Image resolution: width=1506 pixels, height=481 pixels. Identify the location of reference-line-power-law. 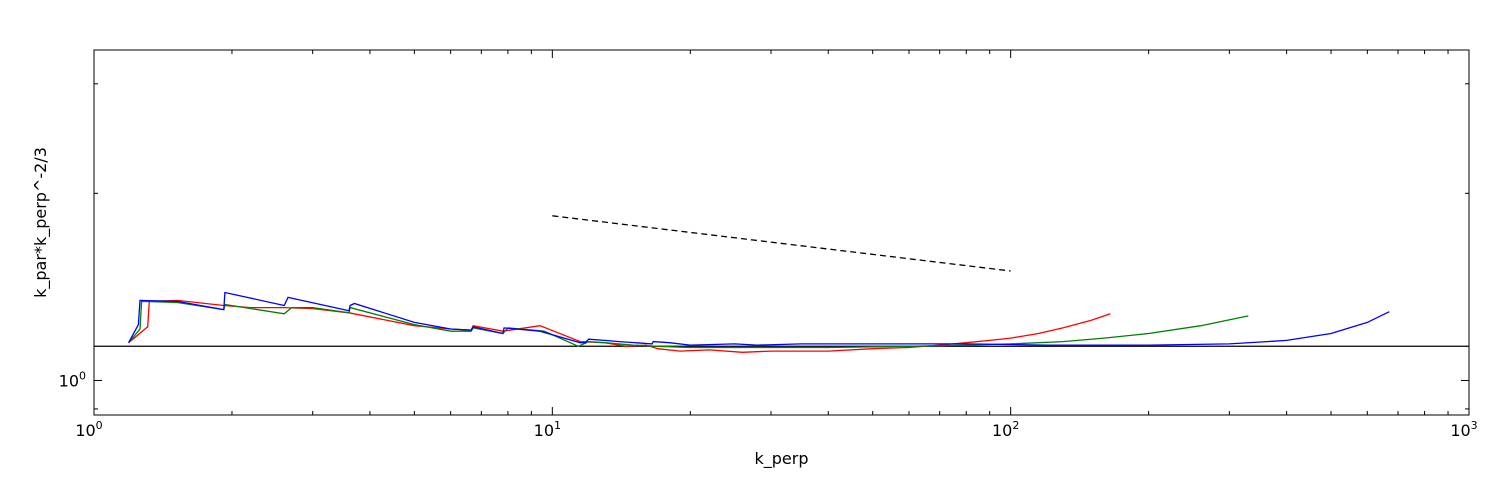
(781, 243).